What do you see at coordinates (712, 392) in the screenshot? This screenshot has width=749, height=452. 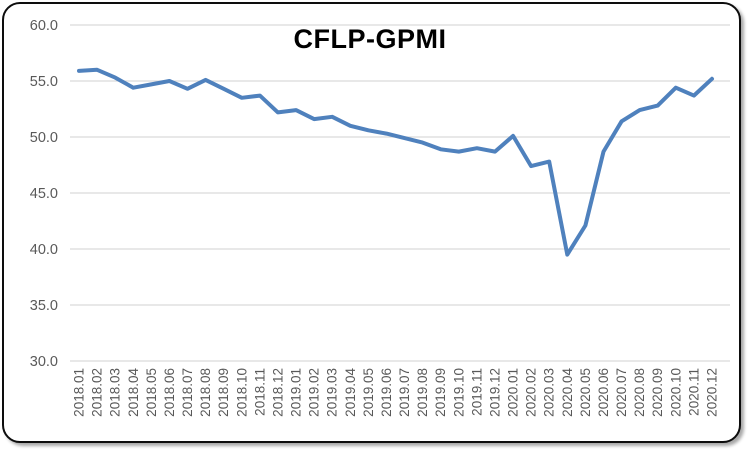 I see `x-tick-label: 2020.12` at bounding box center [712, 392].